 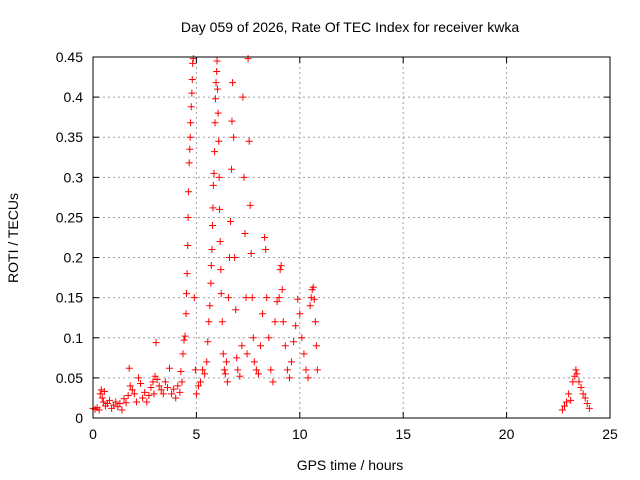 What do you see at coordinates (69, 378) in the screenshot?
I see `y-tick-label: 0.05` at bounding box center [69, 378].